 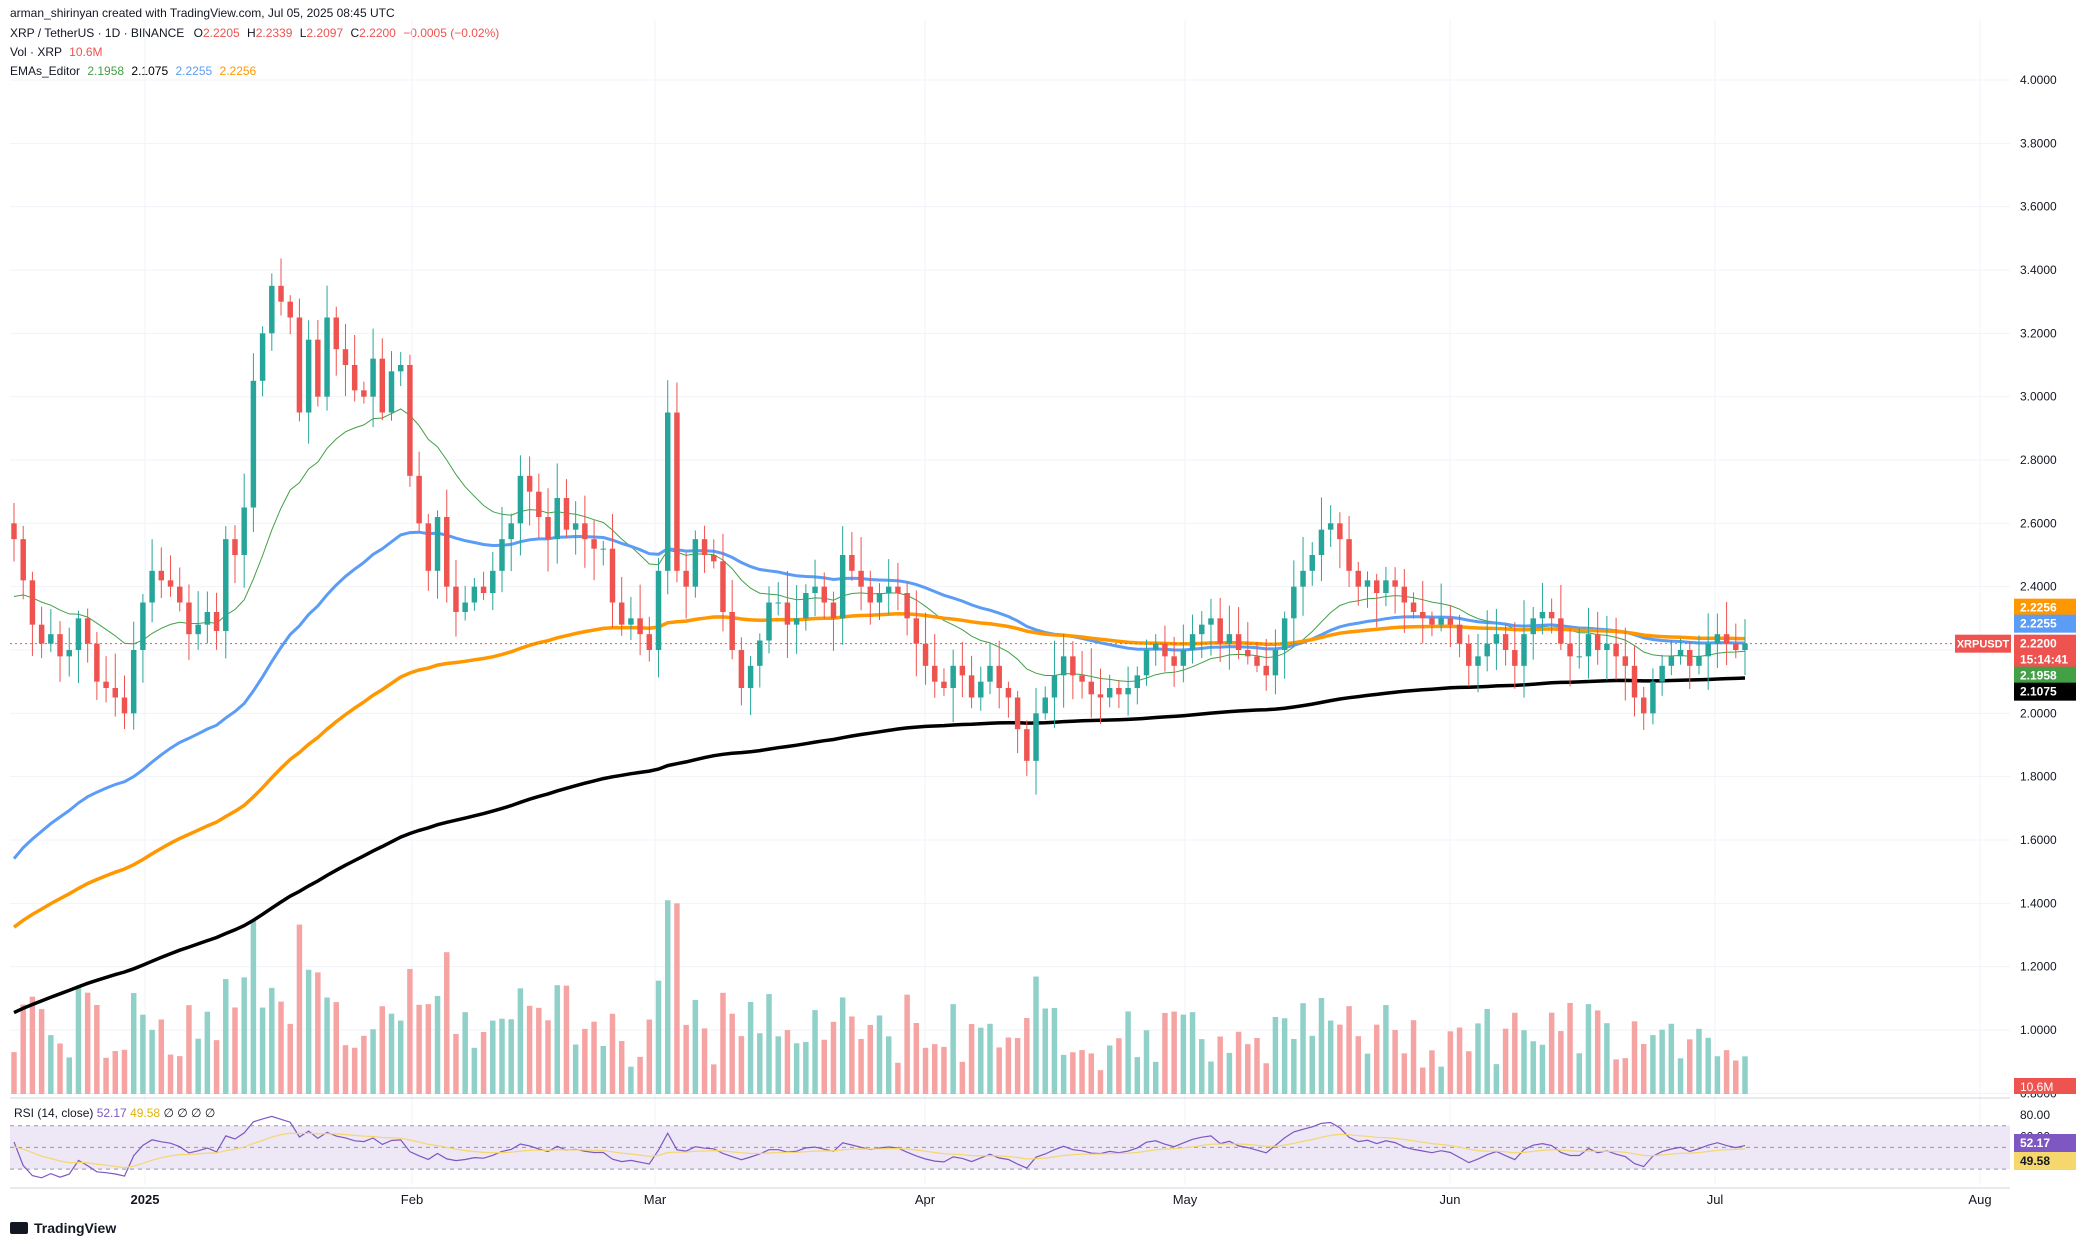 What do you see at coordinates (2045, 1161) in the screenshot?
I see `rsi-tag-bg` at bounding box center [2045, 1161].